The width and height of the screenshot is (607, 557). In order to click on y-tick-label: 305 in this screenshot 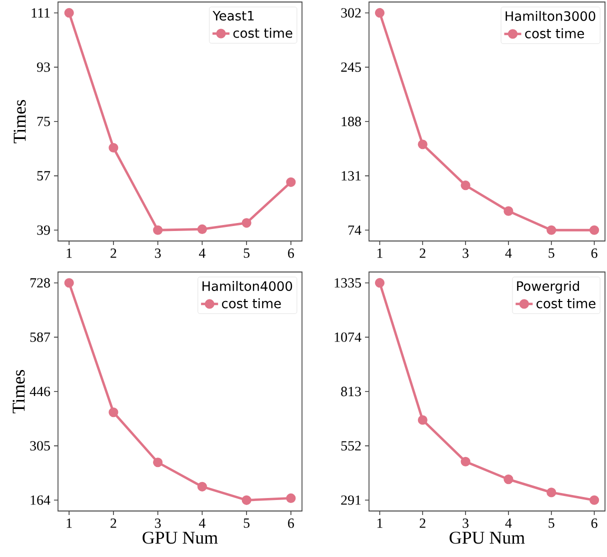, I will do `click(40, 446)`.